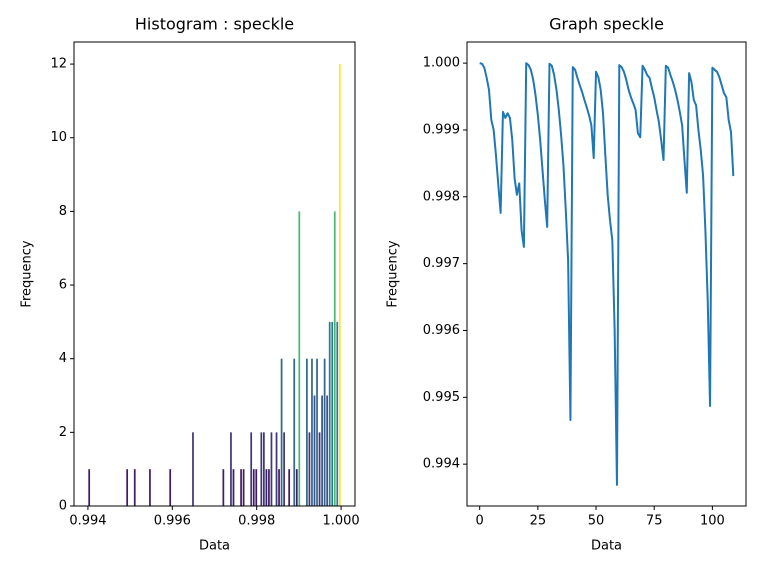 The image size is (768, 576). What do you see at coordinates (538, 521) in the screenshot?
I see `x-tick-label: 25` at bounding box center [538, 521].